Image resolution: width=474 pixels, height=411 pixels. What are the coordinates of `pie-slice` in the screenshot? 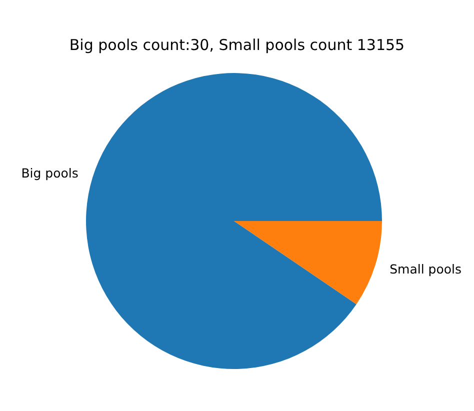 It's located at (308, 262).